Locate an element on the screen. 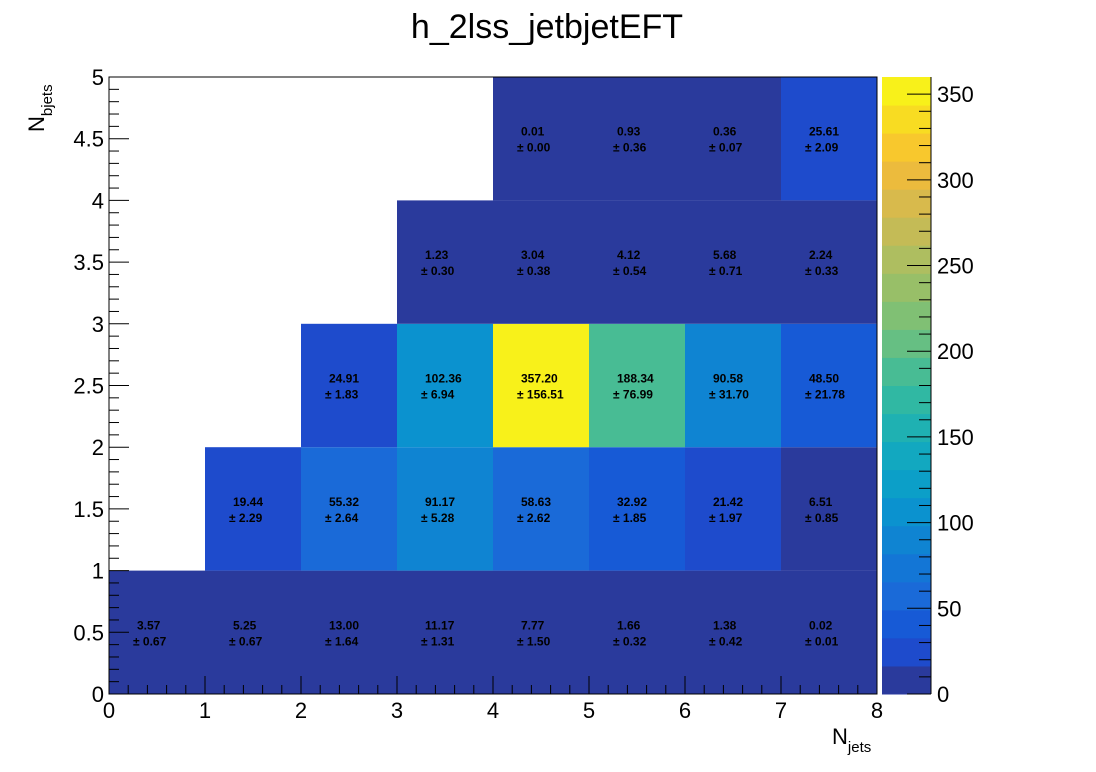  cell-value-label: 24.91 is located at coordinates (344, 379).